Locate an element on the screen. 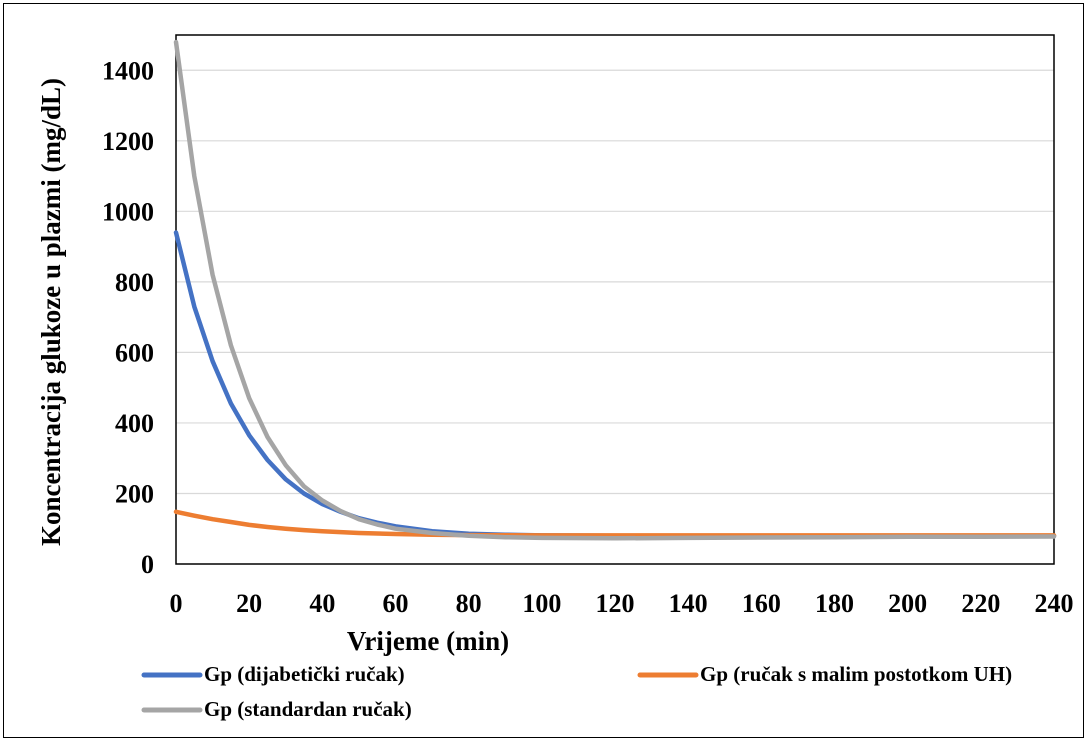 The width and height of the screenshot is (1089, 742). x-tick-labels: 0 20 40 60 80 100 120 140 160 180 200 220 240 is located at coordinates (622, 603).